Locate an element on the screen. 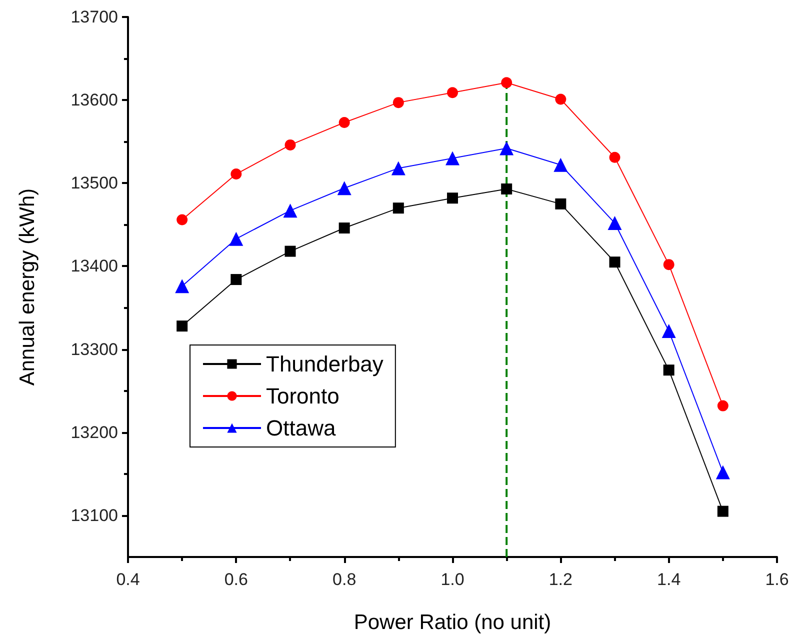 Image resolution: width=795 pixels, height=644 pixels. x-tick-label: 1.2 is located at coordinates (560, 579).